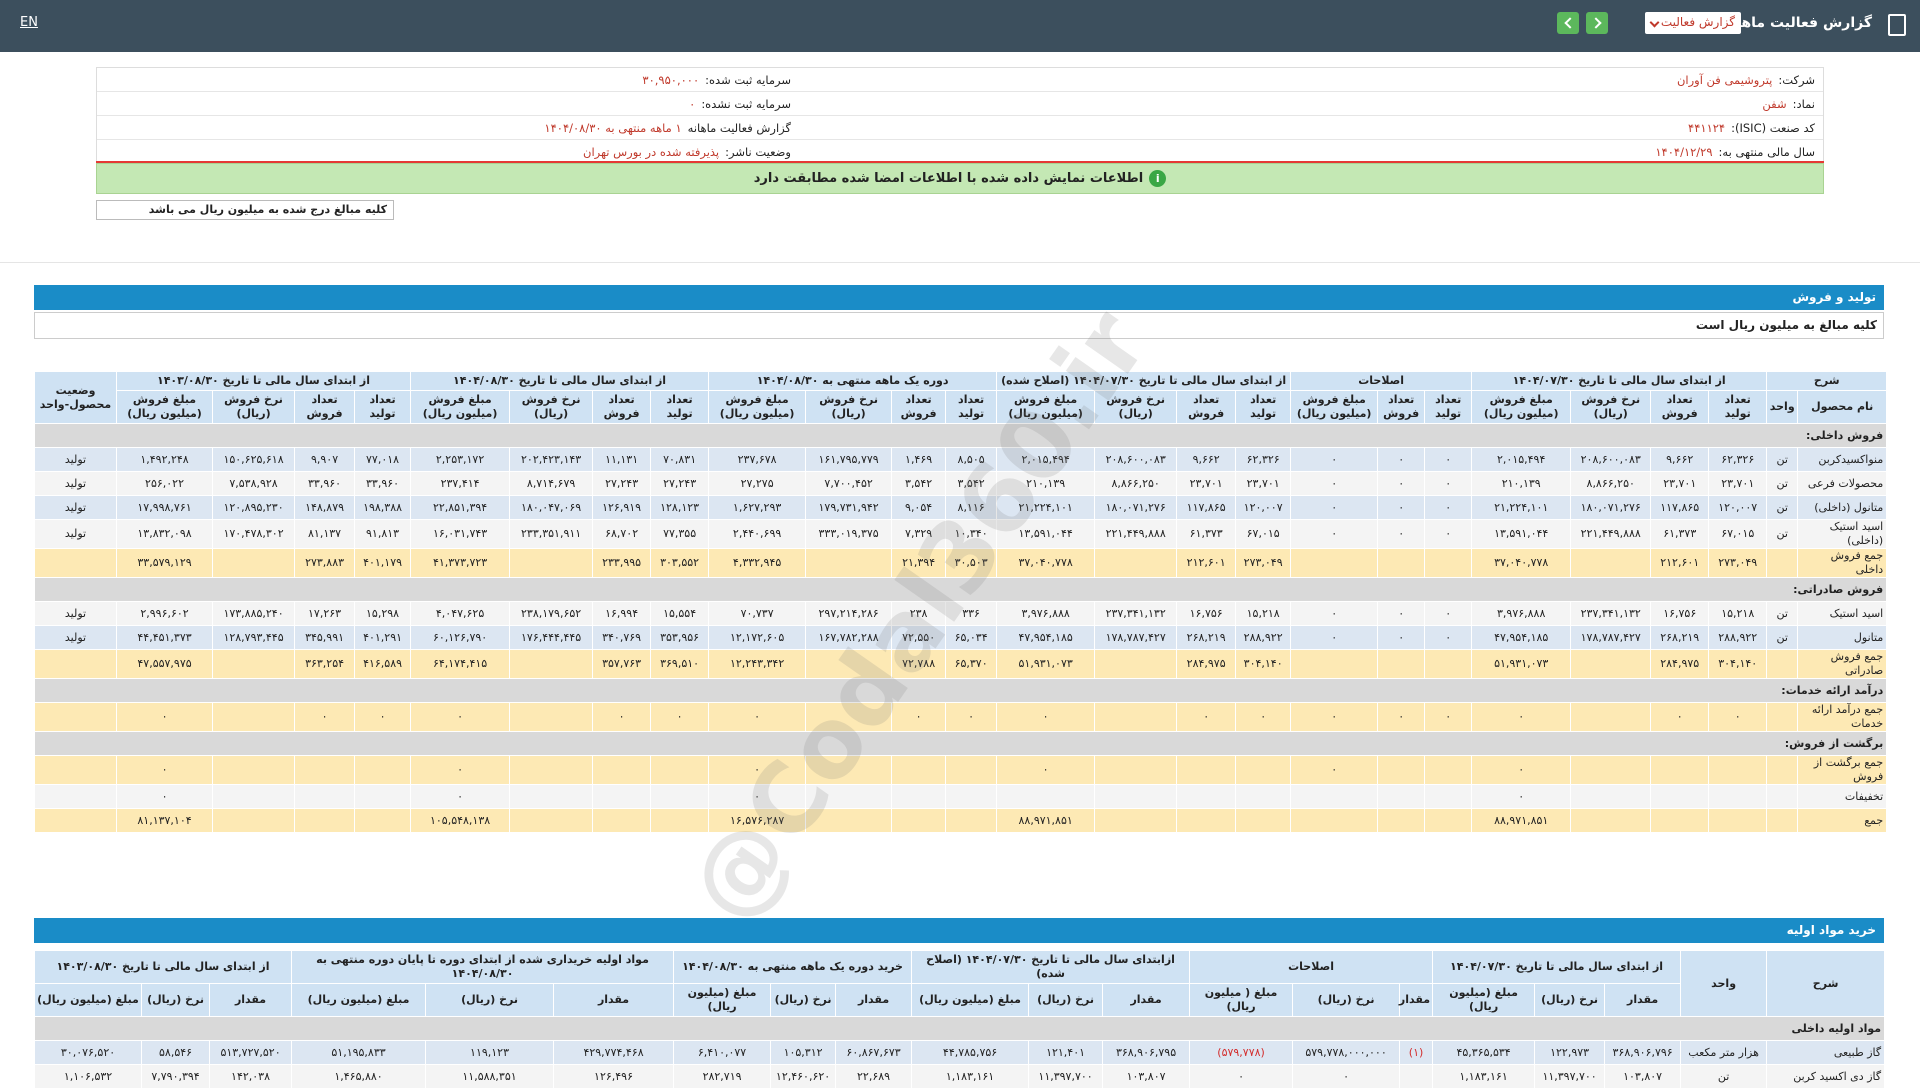 This screenshot has width=1920, height=1089. Describe the element at coordinates (722, 1076) in the screenshot. I see `cell: ۲۸۲,۷۱۹` at that location.